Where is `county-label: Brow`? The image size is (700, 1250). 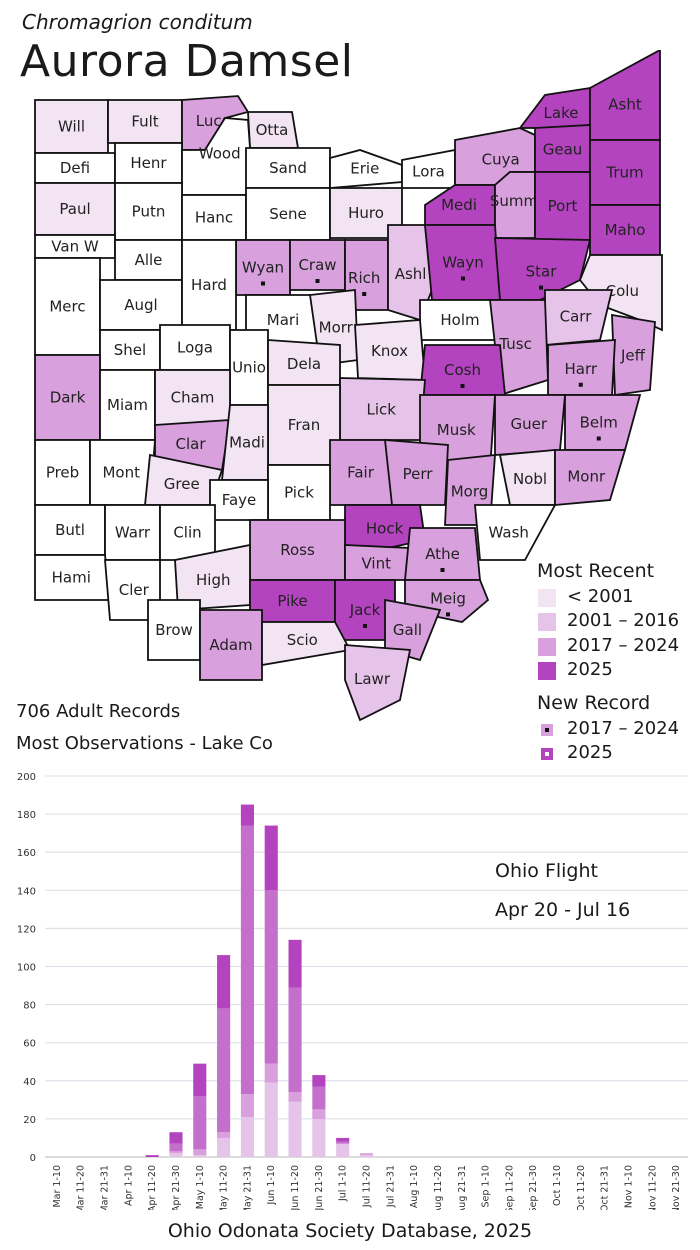 county-label: Brow is located at coordinates (174, 630).